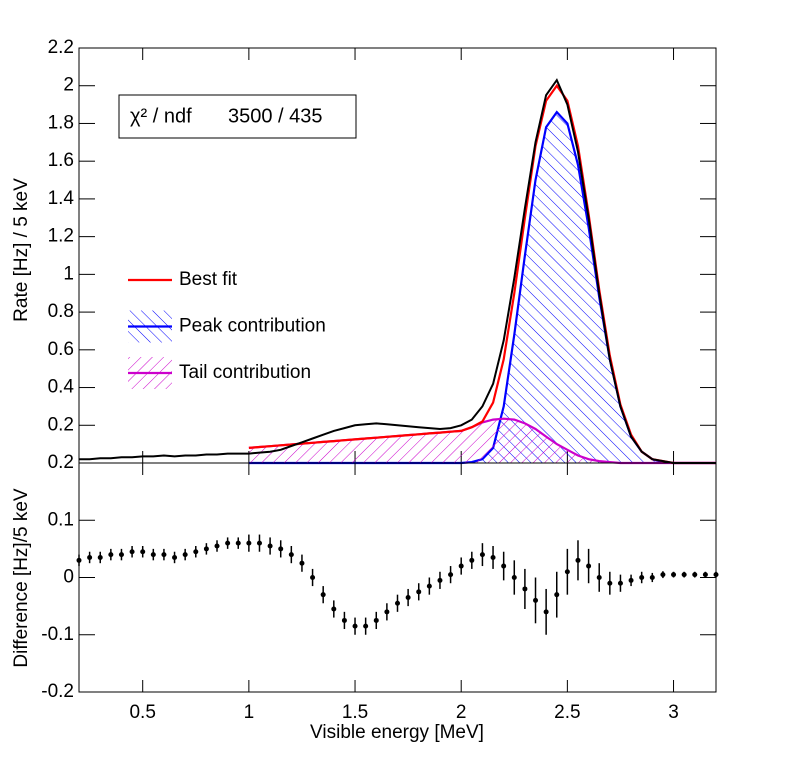 The height and width of the screenshot is (777, 796). What do you see at coordinates (61, 47) in the screenshot?
I see `y-tick-label: 2.2` at bounding box center [61, 47].